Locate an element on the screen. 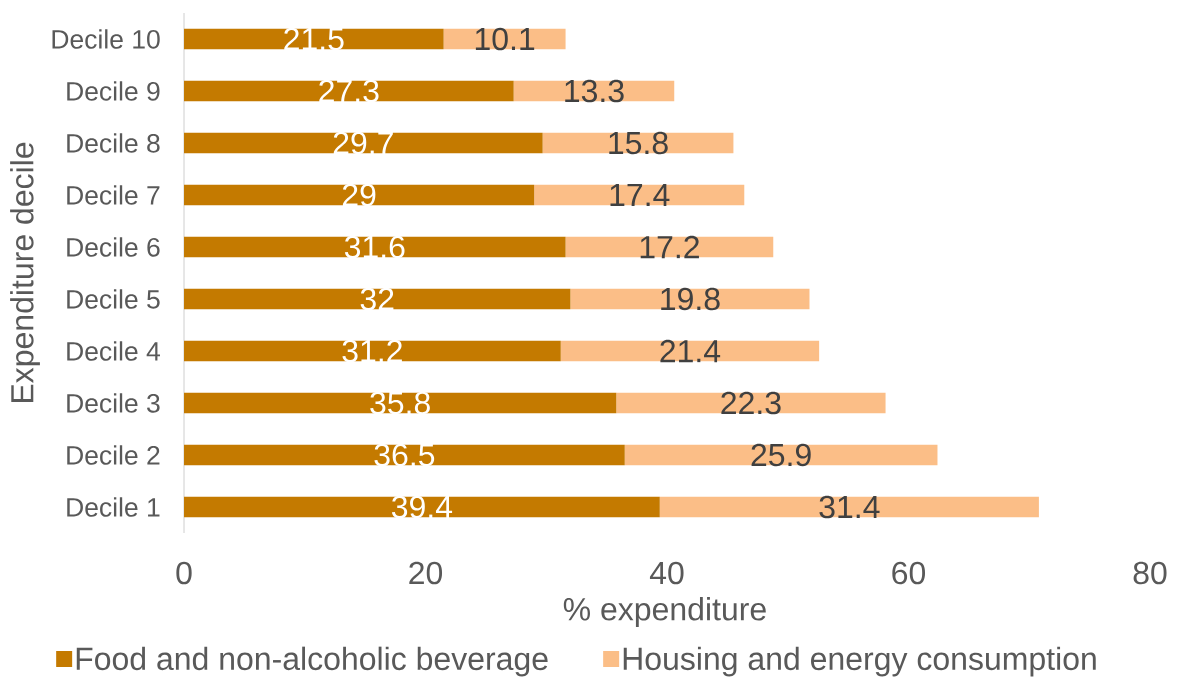 The height and width of the screenshot is (682, 1177). data-label: 31.4 is located at coordinates (849, 507).